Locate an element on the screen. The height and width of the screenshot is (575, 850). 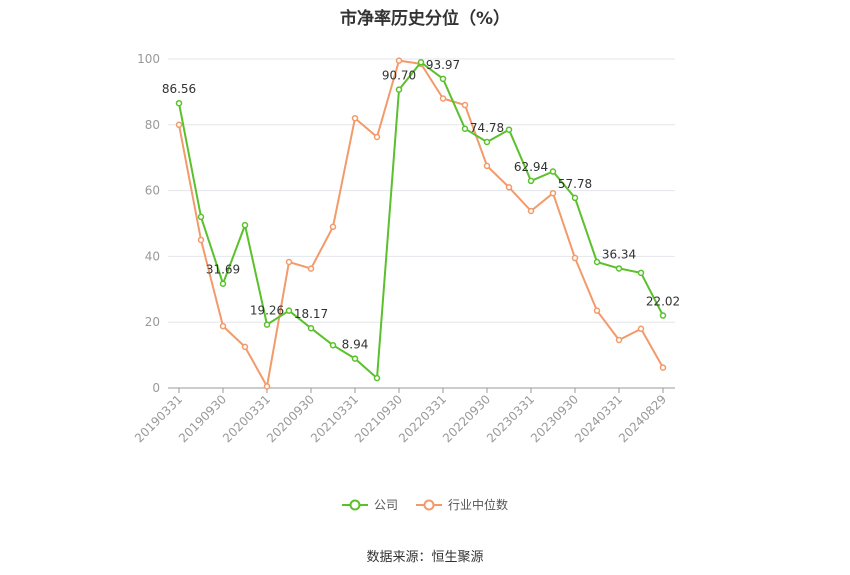
data-label: 57.78 is located at coordinates (575, 184).